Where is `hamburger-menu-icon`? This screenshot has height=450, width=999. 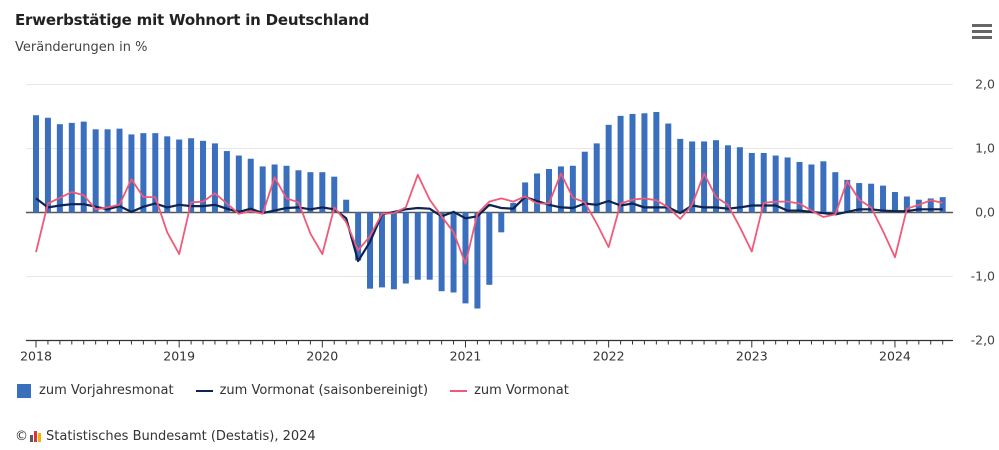 hamburger-menu-icon is located at coordinates (982, 32).